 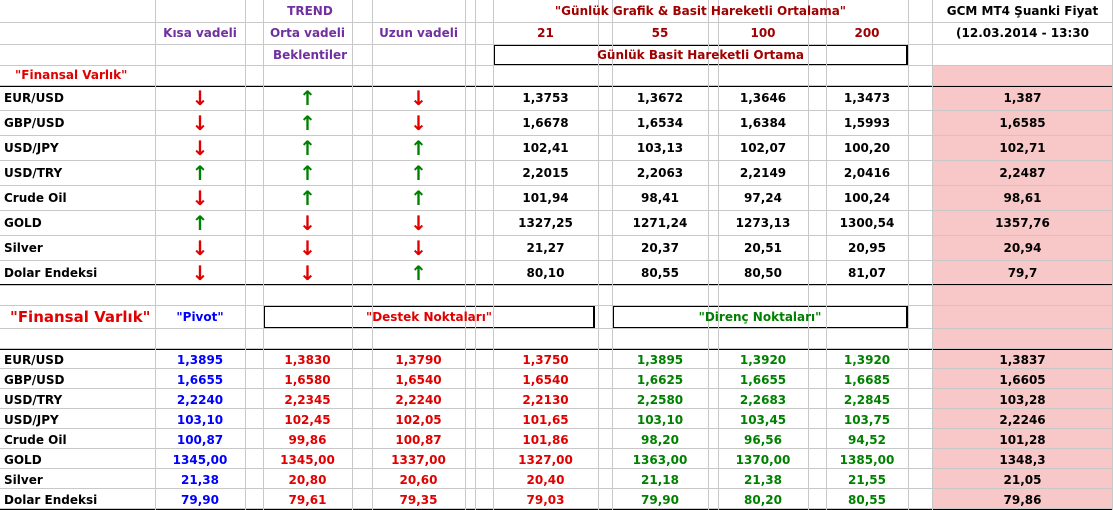 I want to click on resistance-value: 94,52, so click(x=867, y=440).